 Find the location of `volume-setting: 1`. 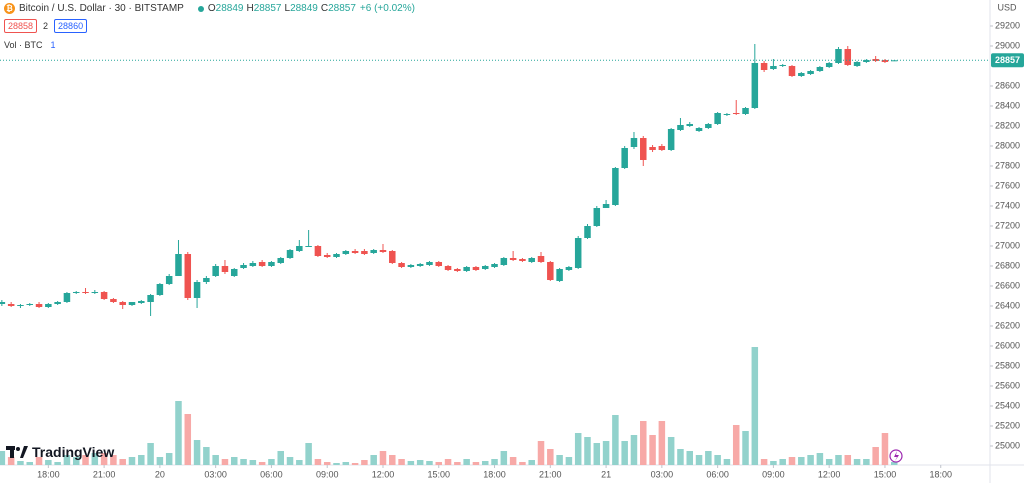

volume-setting: 1 is located at coordinates (53, 45).